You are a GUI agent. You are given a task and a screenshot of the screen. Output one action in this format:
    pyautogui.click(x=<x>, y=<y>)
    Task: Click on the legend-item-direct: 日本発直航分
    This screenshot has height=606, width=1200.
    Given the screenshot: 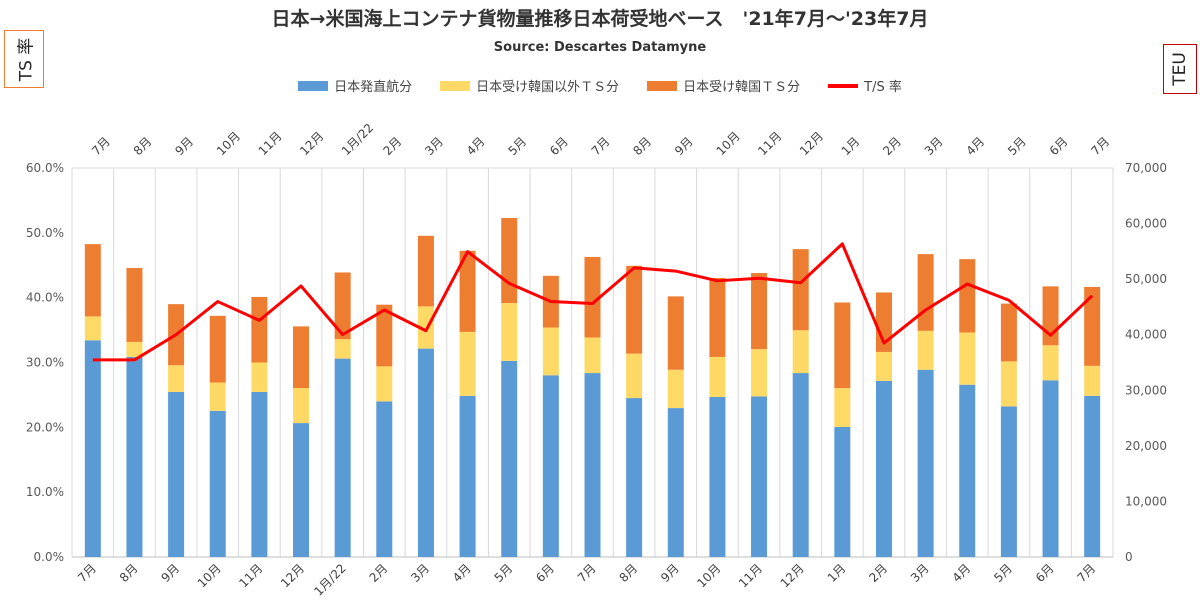 What is the action you would take?
    pyautogui.click(x=355, y=85)
    